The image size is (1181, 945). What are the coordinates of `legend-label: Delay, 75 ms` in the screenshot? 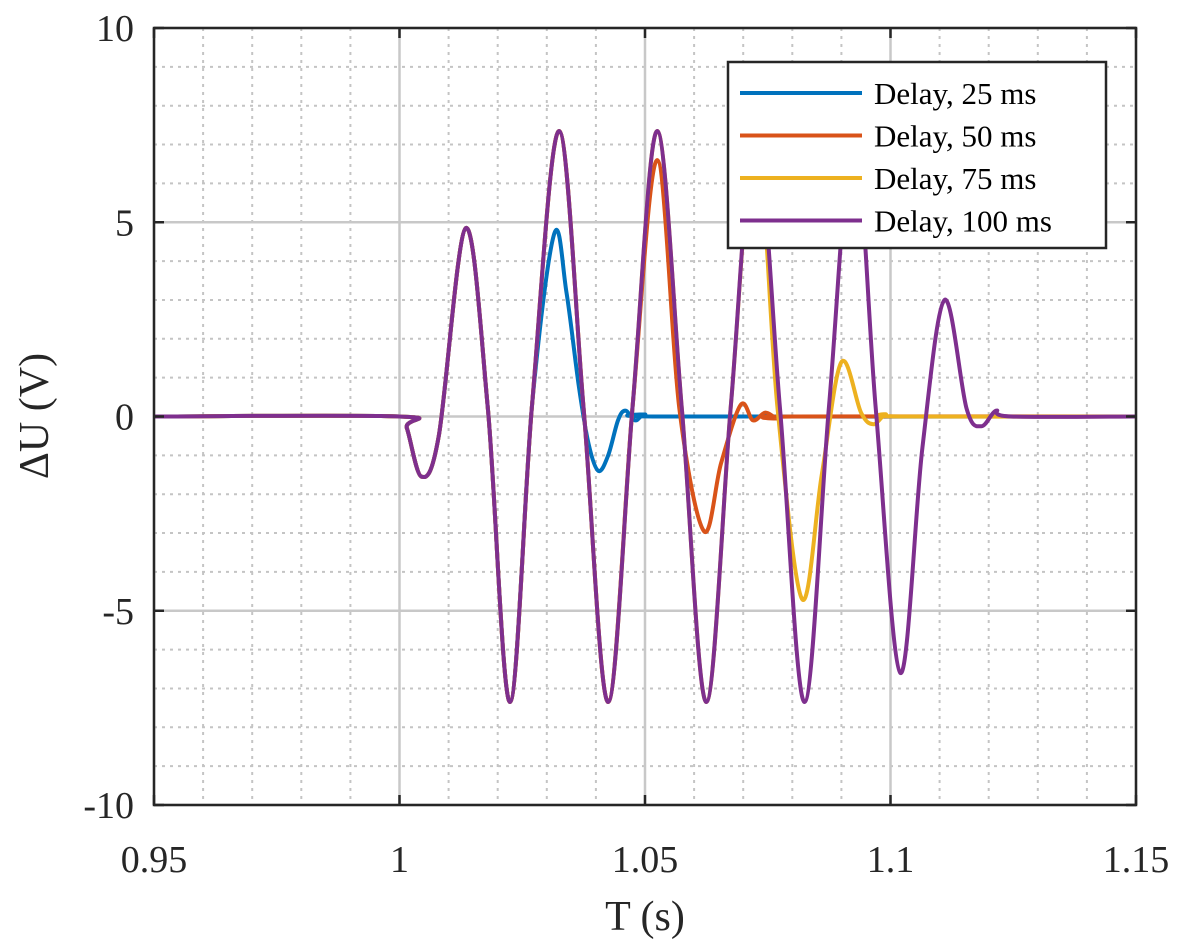 It's located at (955, 178).